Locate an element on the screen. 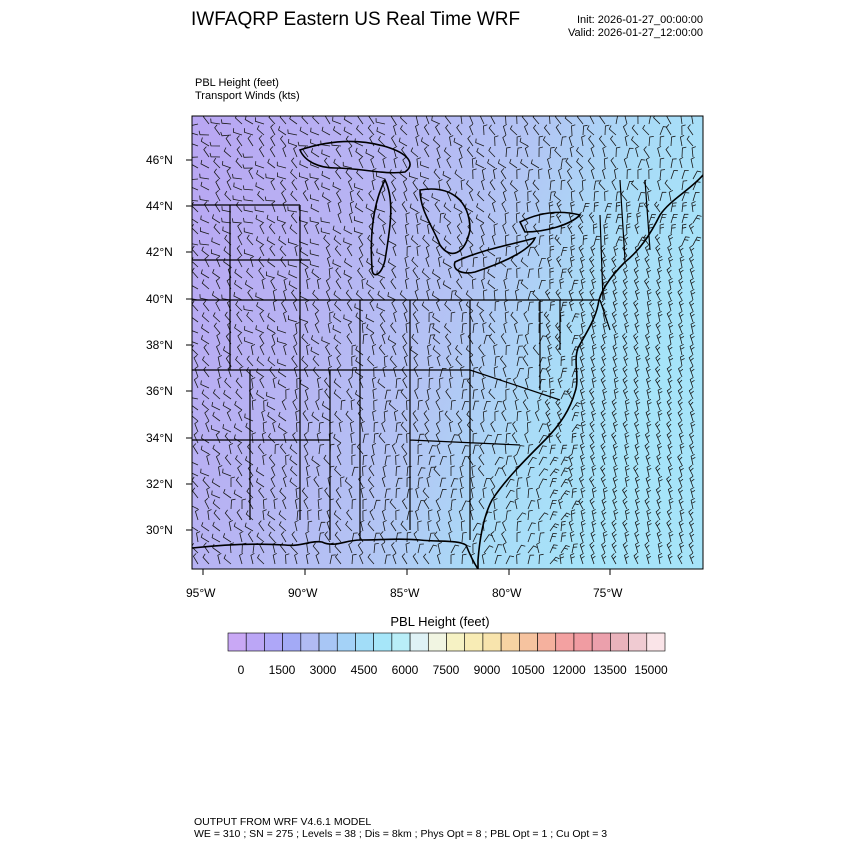 The image size is (850, 850). lat-label: 32°N is located at coordinates (159, 484).